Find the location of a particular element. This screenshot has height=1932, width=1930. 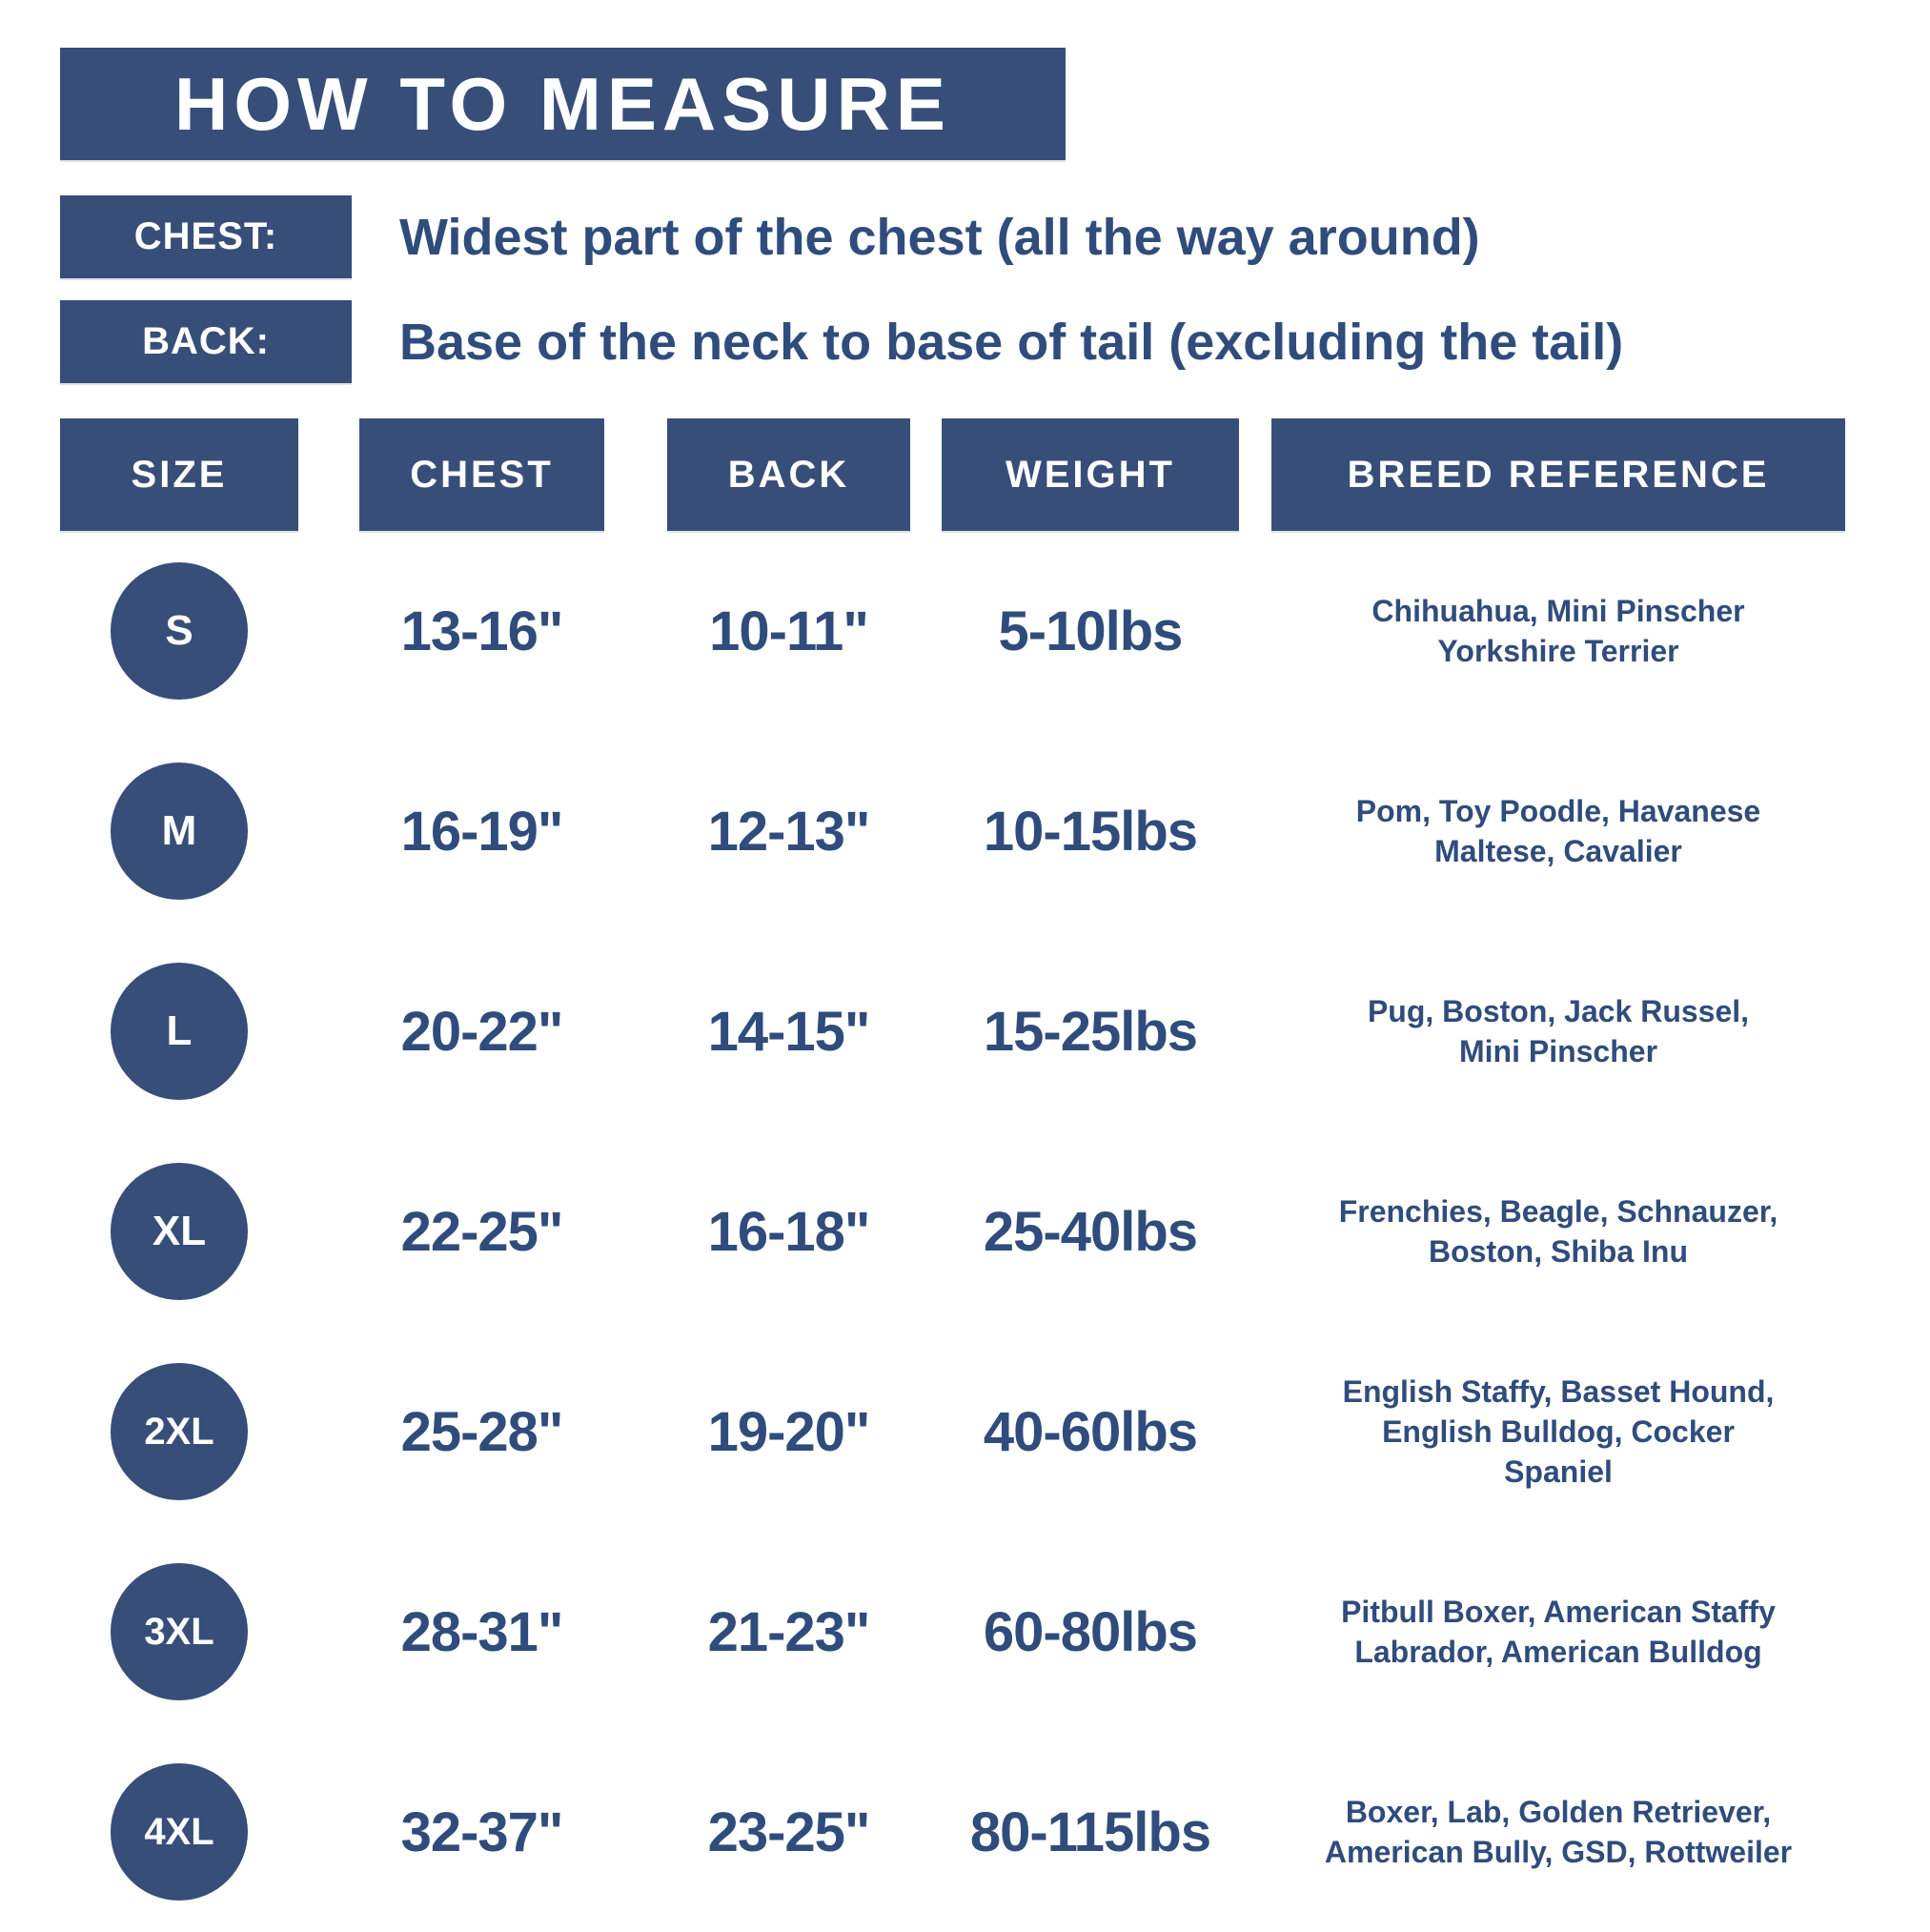

size-badge-cell: XL is located at coordinates (179, 1231).